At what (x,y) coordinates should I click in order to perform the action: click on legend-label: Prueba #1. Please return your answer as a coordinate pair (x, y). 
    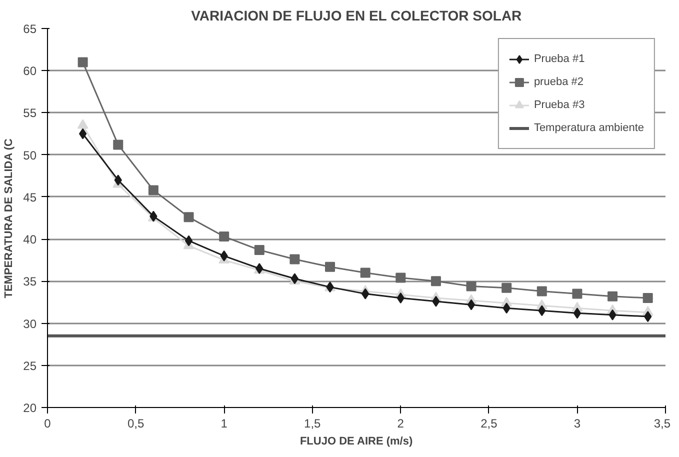
    Looking at the image, I should click on (559, 59).